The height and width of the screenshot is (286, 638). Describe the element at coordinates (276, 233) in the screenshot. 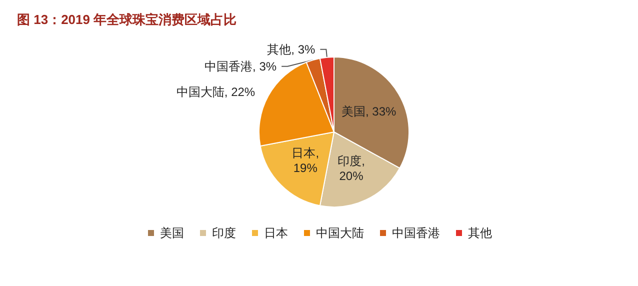

I see `legend-label: 日本` at that location.